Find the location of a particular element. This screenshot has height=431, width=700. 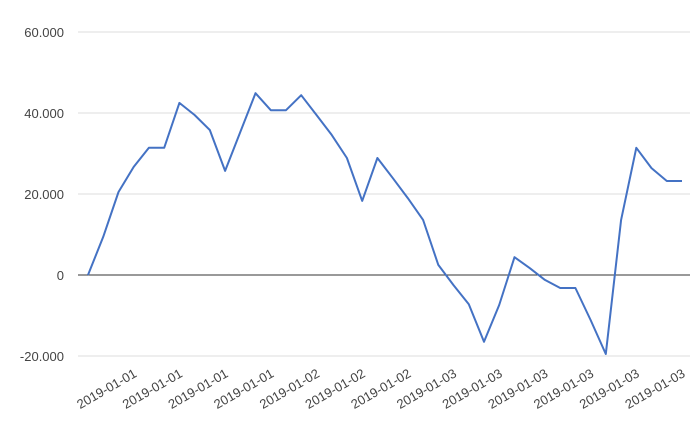

y-tick-label: 0 is located at coordinates (60, 275).